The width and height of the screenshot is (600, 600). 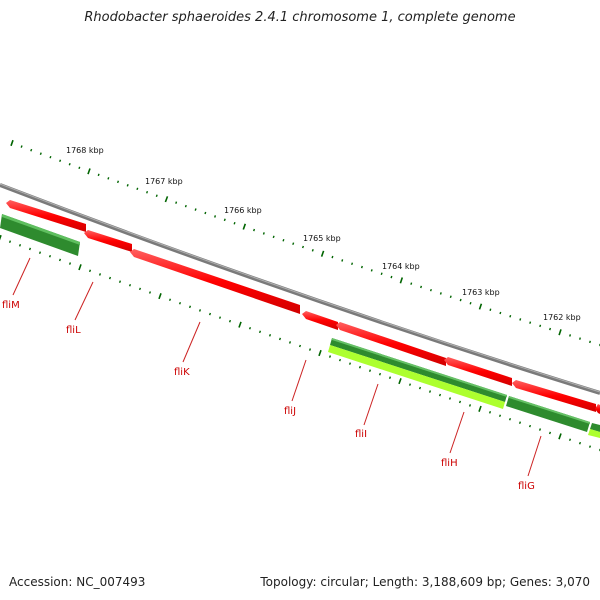 What do you see at coordinates (40, 235) in the screenshot?
I see `cds-bar-fliM` at bounding box center [40, 235].